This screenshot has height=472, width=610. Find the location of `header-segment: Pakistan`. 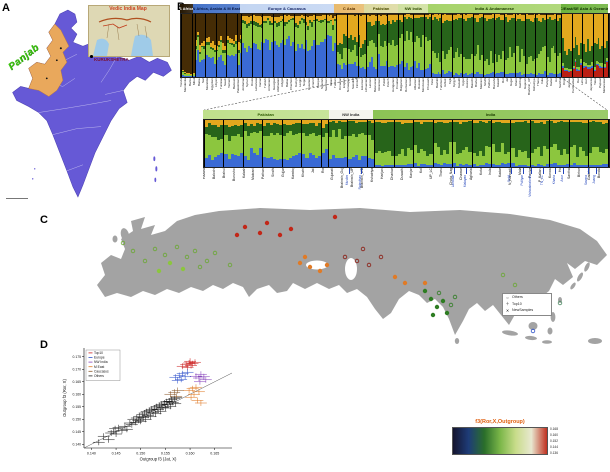

header-segment: Pakistan is located at coordinates (266, 114).